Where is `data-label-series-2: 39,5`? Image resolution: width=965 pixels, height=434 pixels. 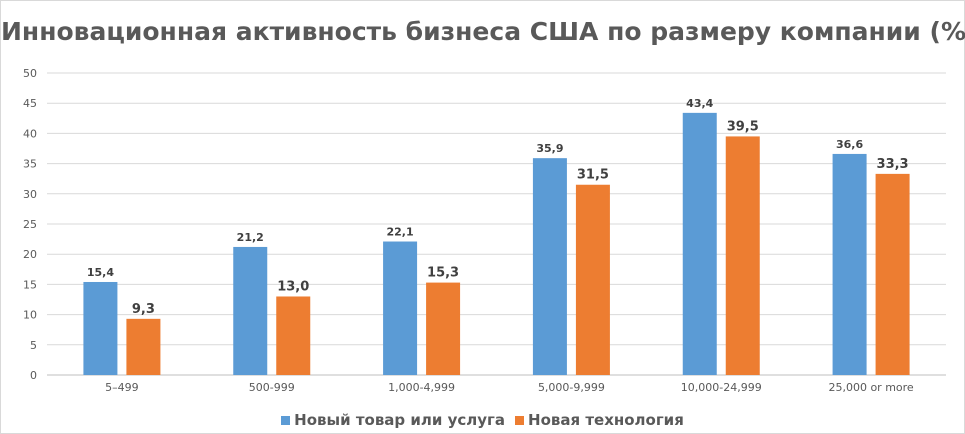 data-label-series-2: 39,5 is located at coordinates (743, 126).